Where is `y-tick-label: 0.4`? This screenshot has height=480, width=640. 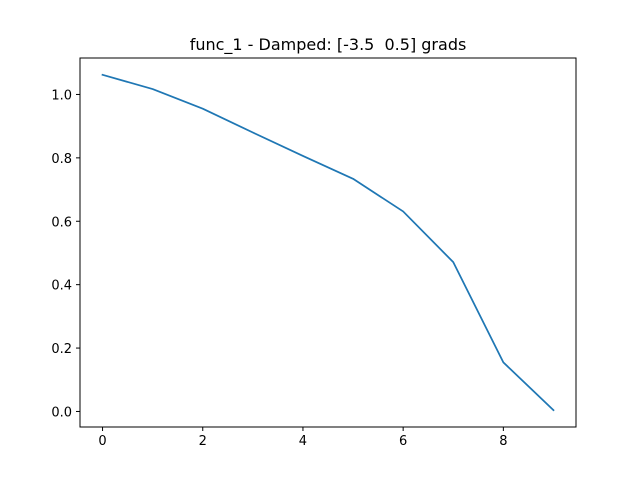
y-tick-label: 0.4 is located at coordinates (61, 286).